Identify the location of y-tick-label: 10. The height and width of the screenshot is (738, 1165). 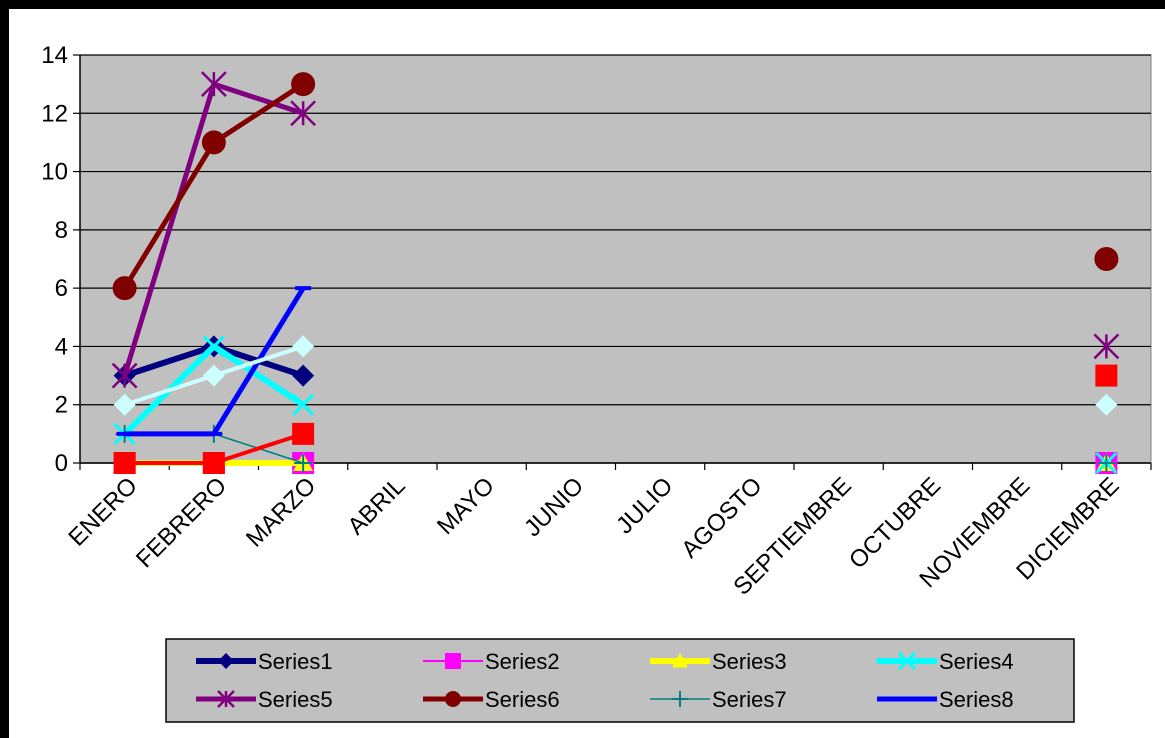
(54, 172).